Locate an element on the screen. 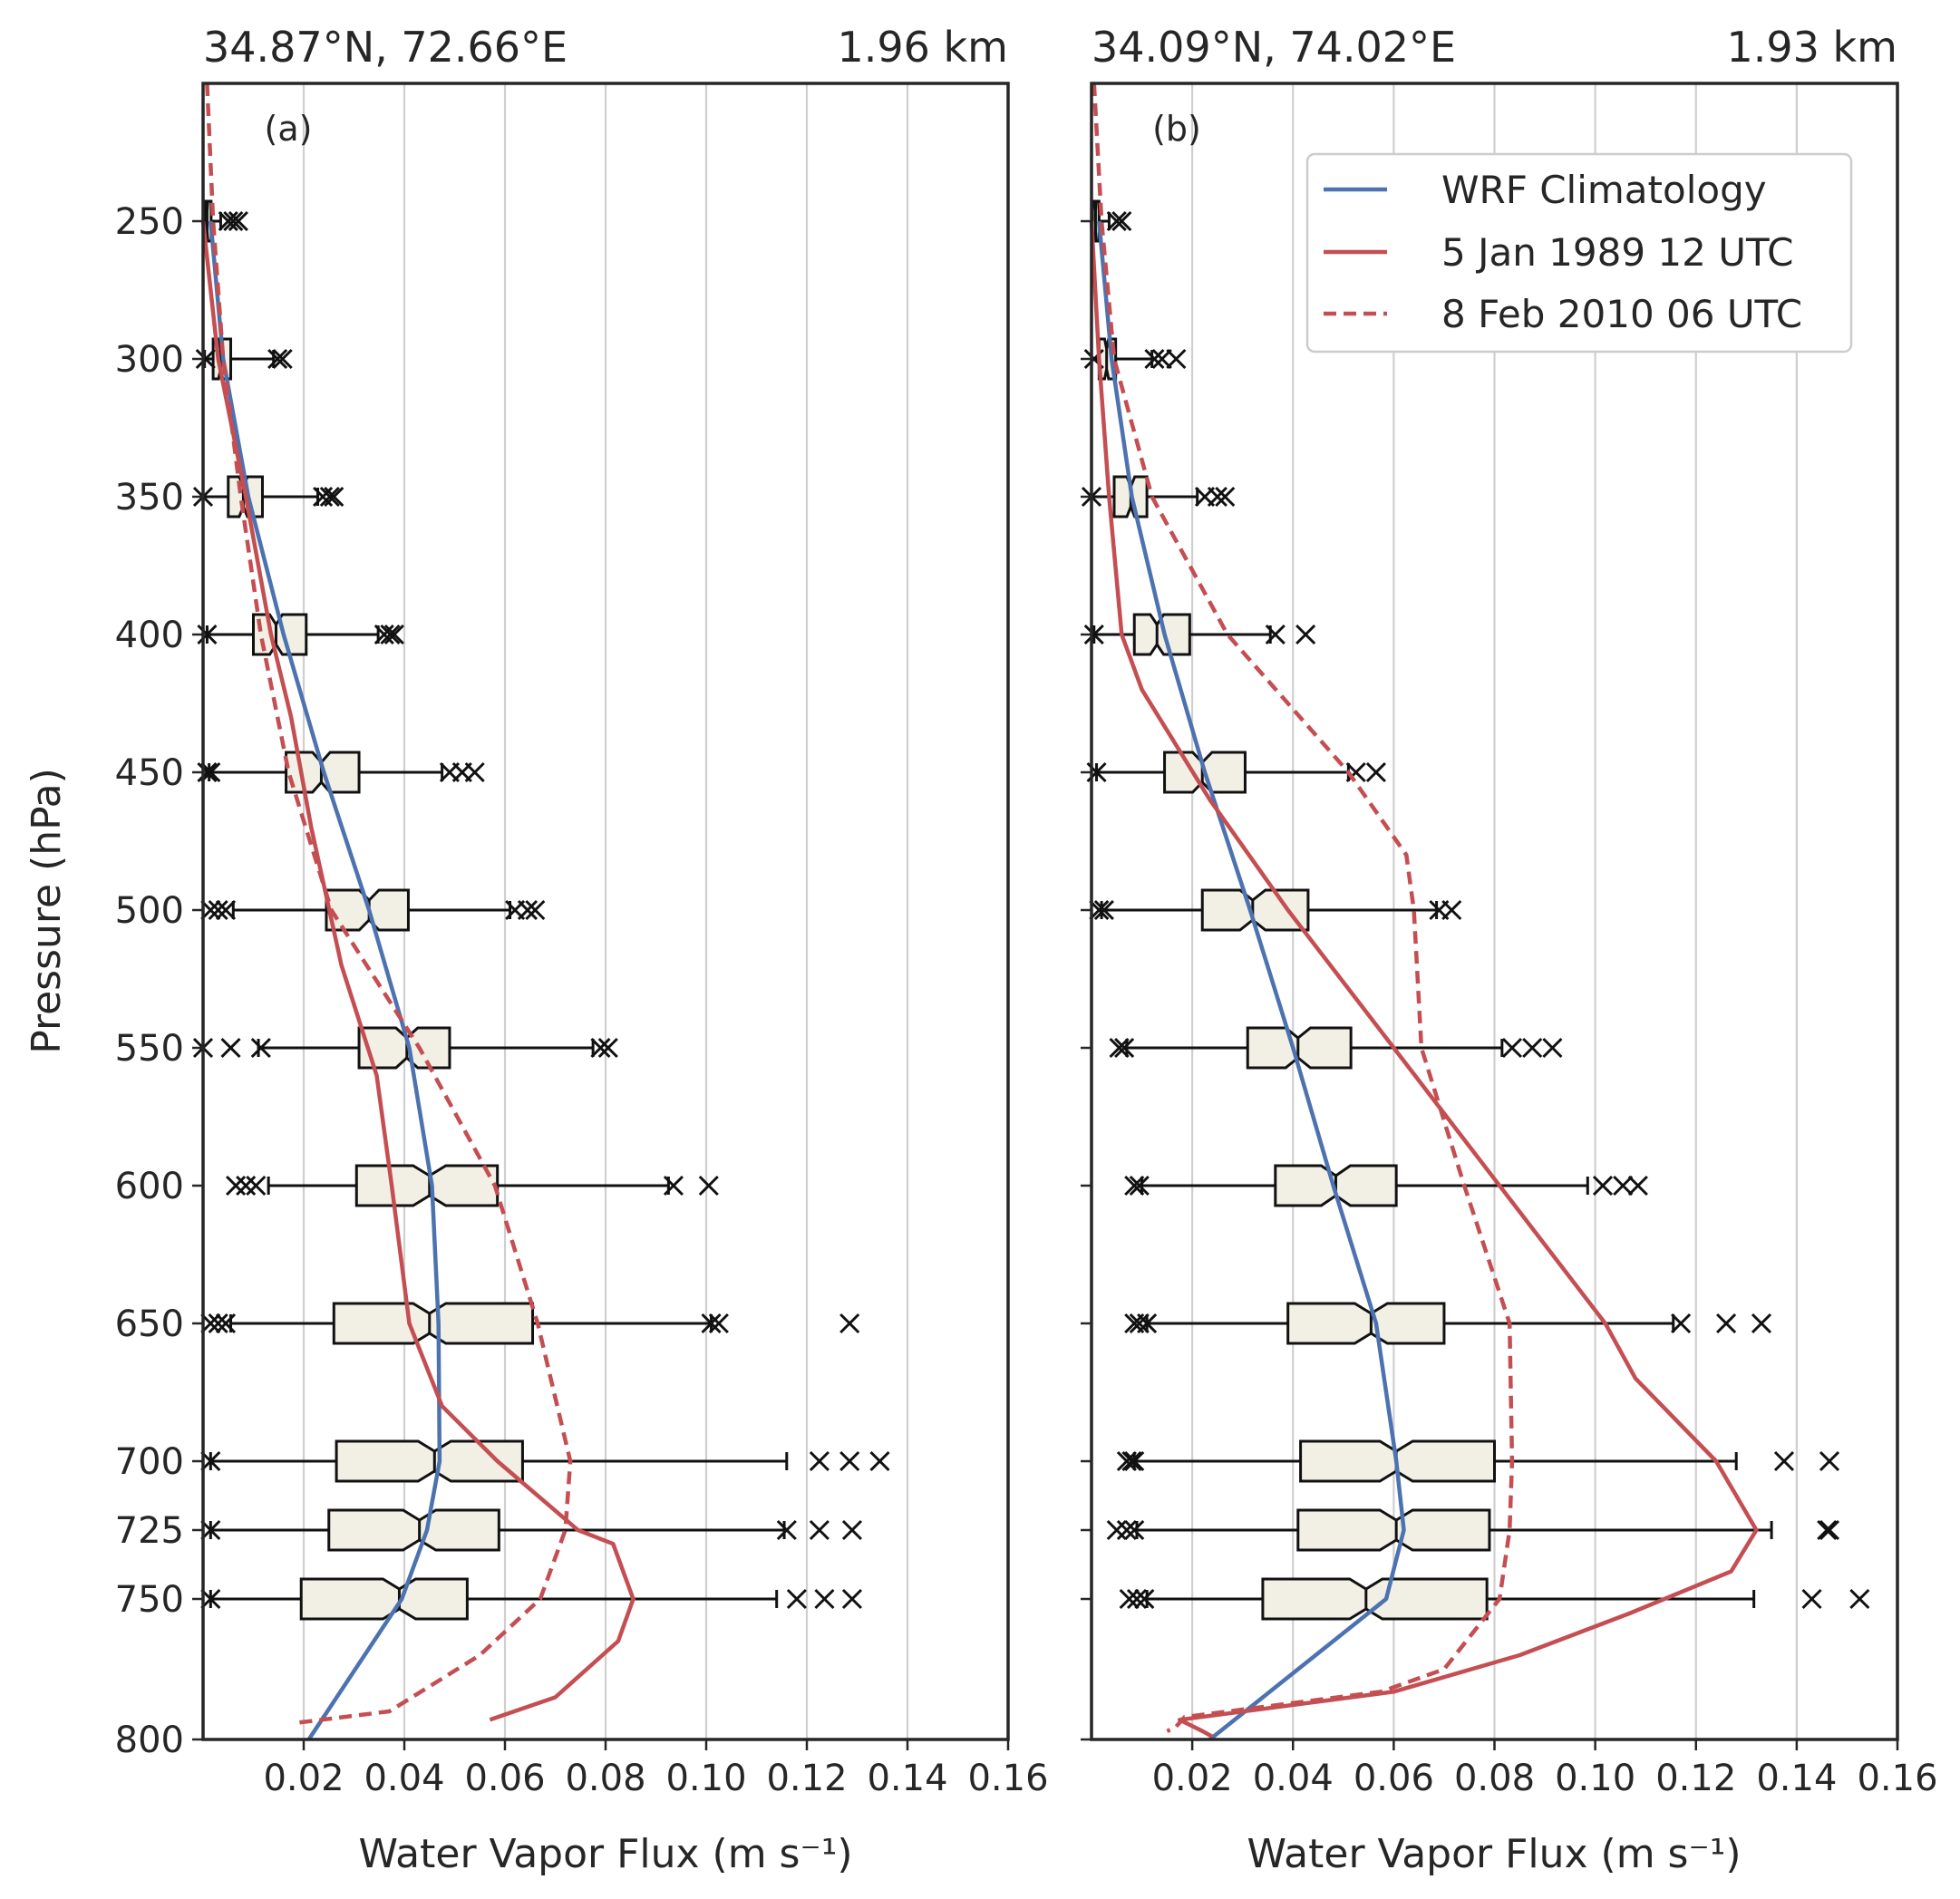 The height and width of the screenshot is (1899, 1960). x-tick-label-a: 0.02 is located at coordinates (303, 1778).